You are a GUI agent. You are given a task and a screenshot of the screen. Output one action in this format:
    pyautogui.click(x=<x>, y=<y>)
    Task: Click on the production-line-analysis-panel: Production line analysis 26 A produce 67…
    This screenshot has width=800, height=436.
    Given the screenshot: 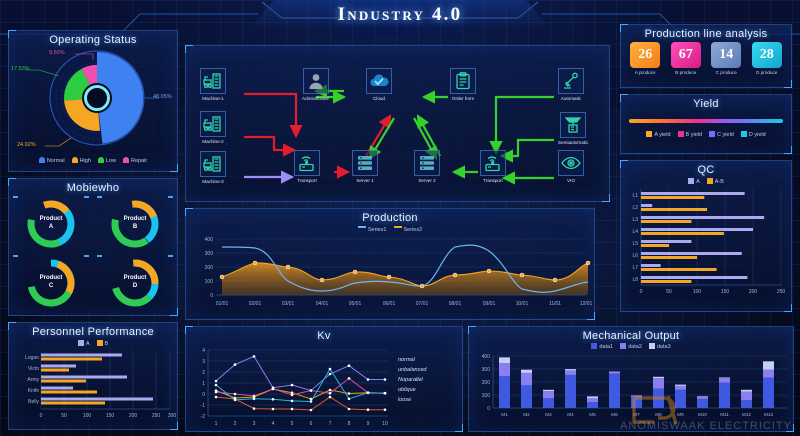 What is the action you would take?
    pyautogui.click(x=706, y=56)
    